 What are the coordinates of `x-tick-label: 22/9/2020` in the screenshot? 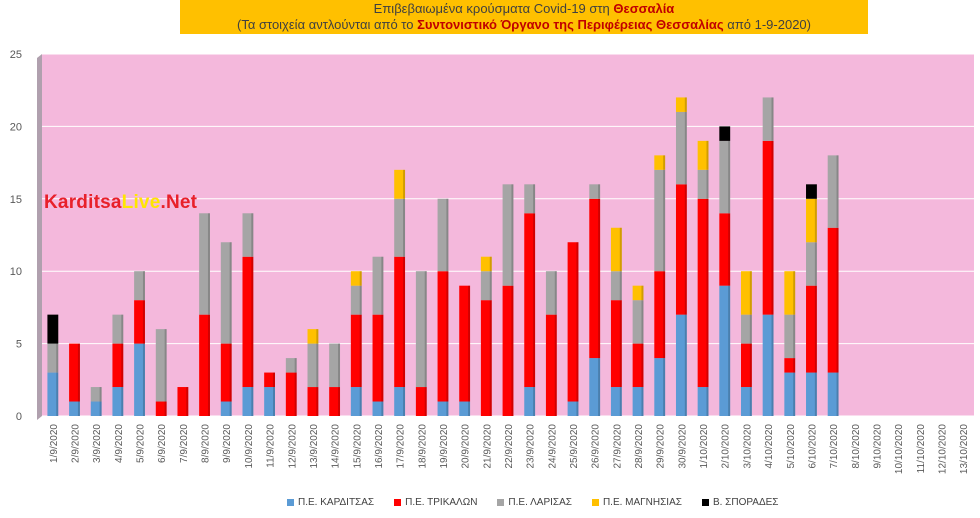 It's located at (509, 446).